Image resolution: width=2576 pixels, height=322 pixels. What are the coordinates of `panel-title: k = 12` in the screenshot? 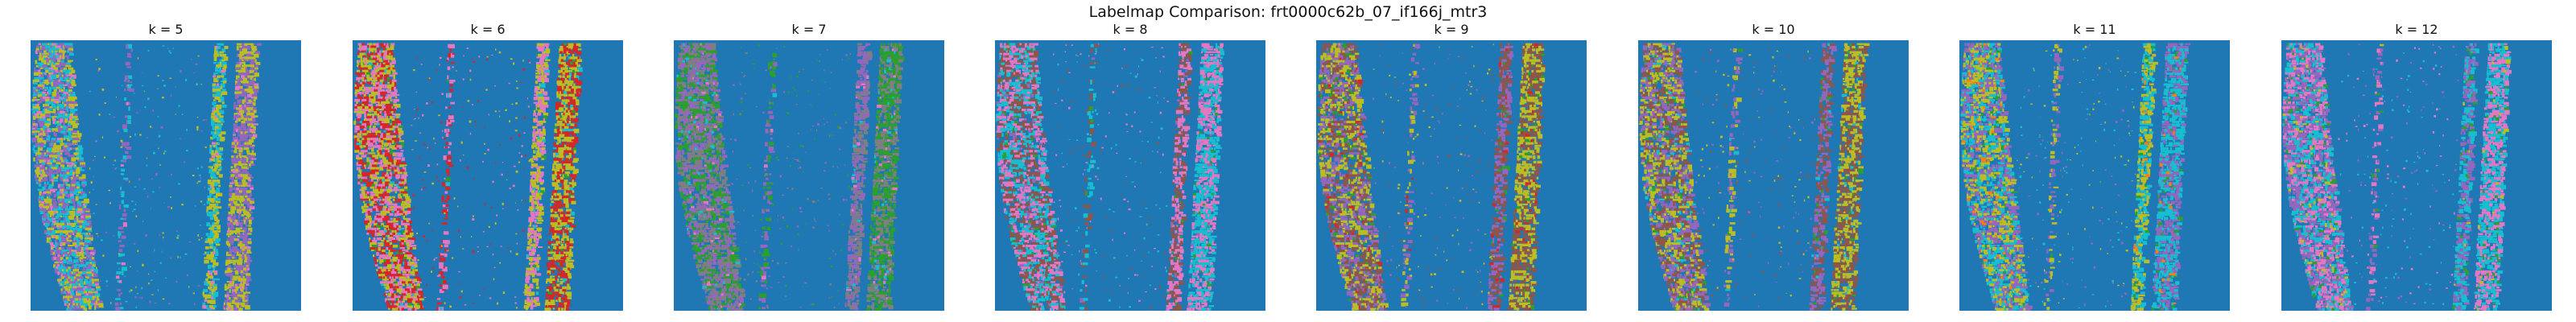 It's located at (2416, 30).